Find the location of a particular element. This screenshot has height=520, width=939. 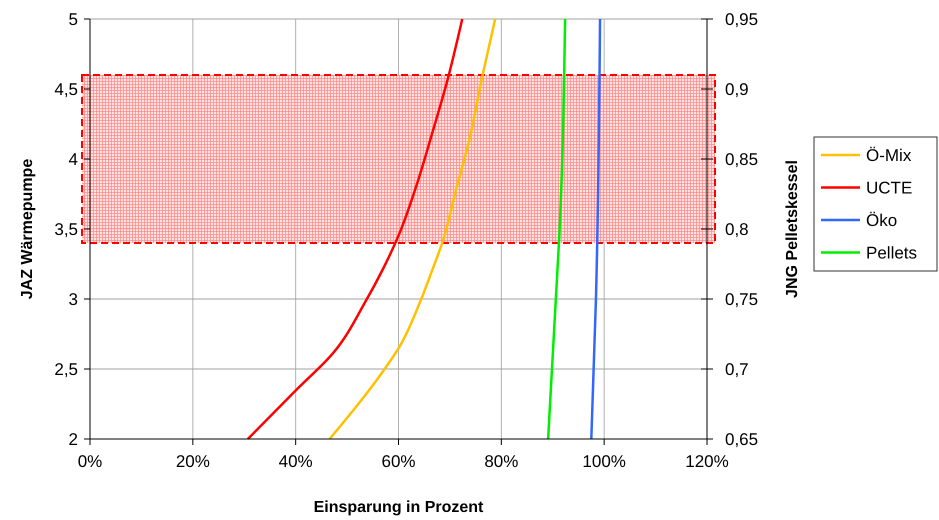

y-tick-label: 2,5 is located at coordinates (66, 369).